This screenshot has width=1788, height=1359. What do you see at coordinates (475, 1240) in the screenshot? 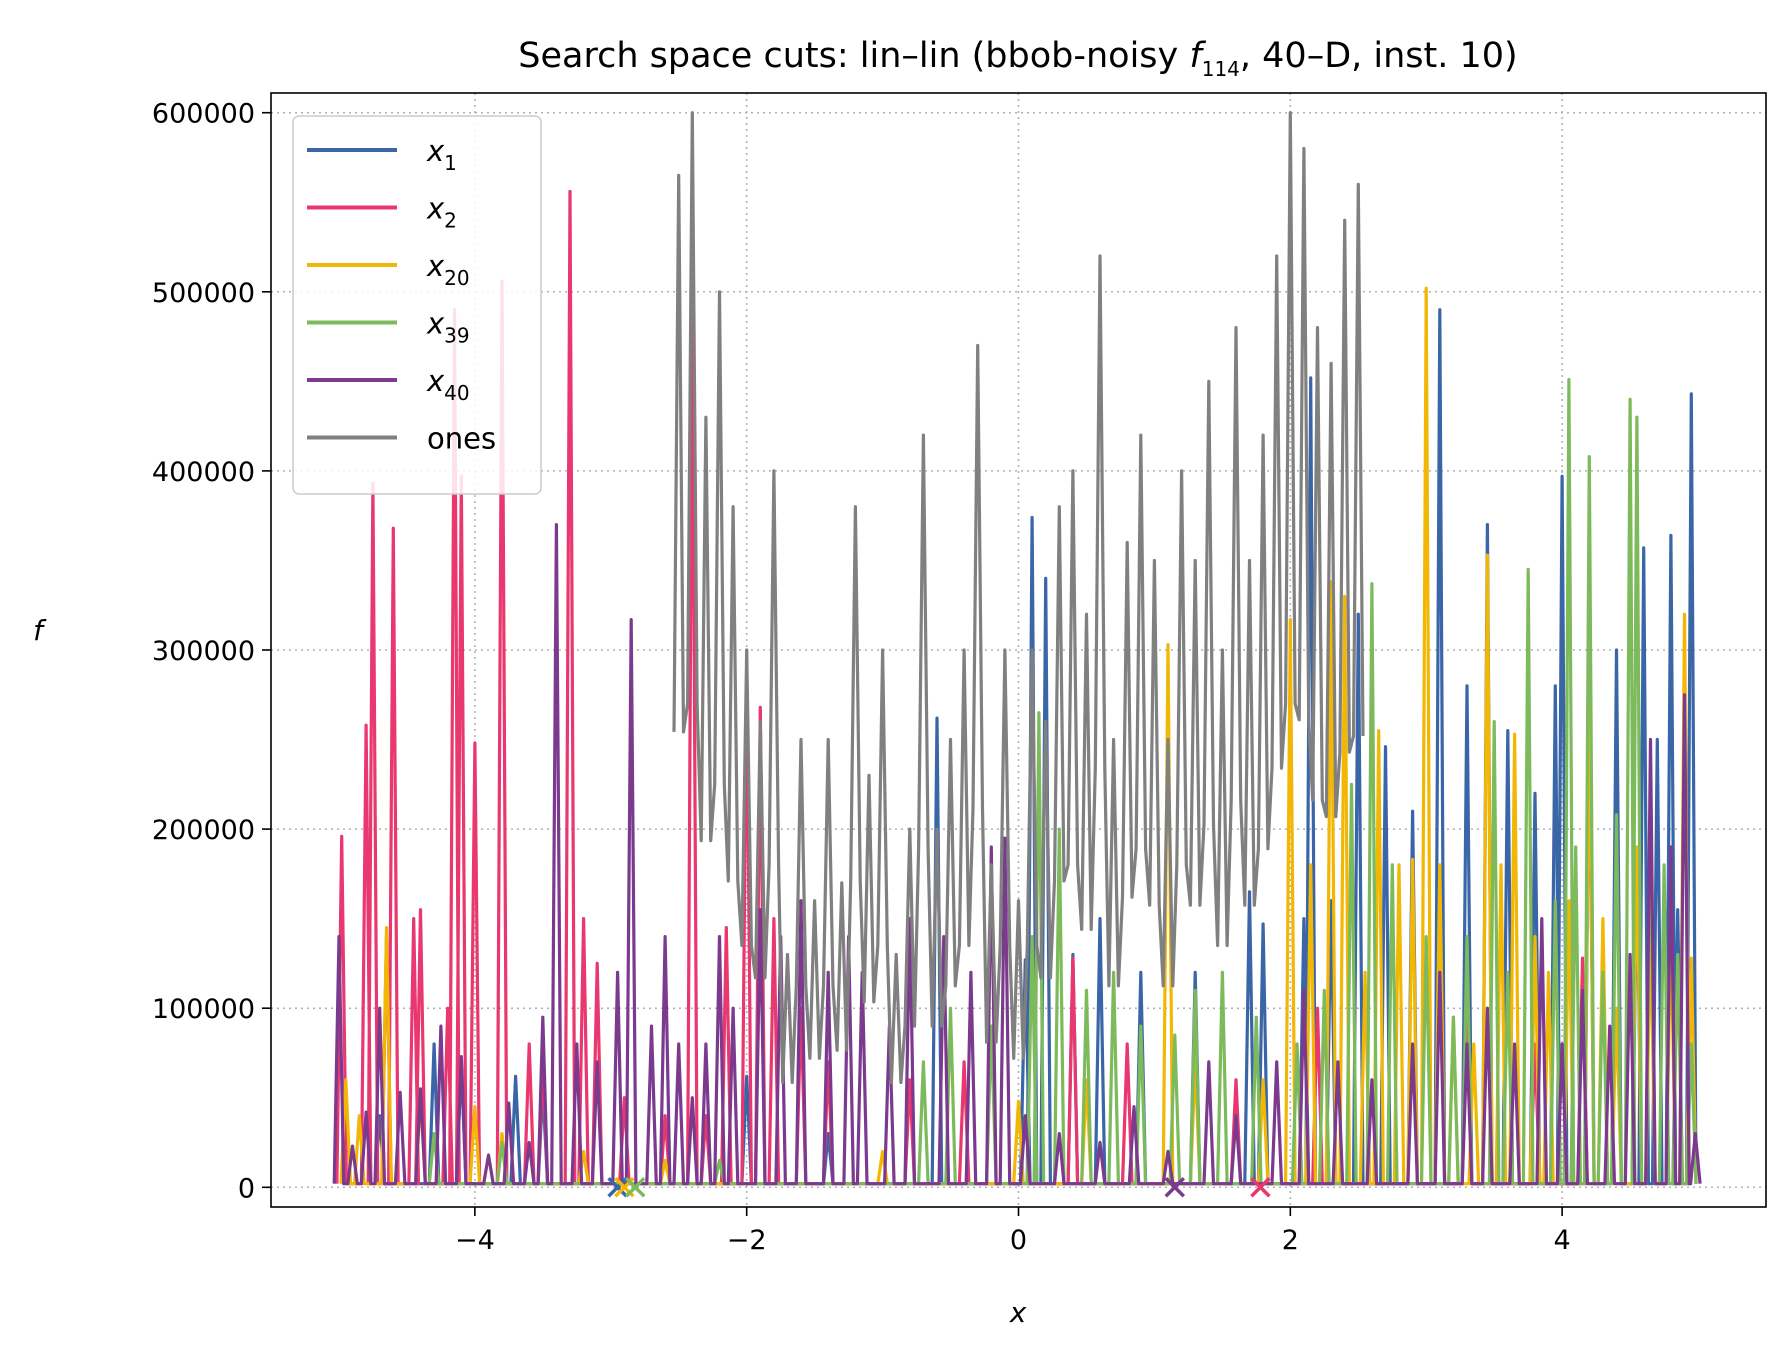
I see `x-tick-label: −4` at bounding box center [475, 1240].